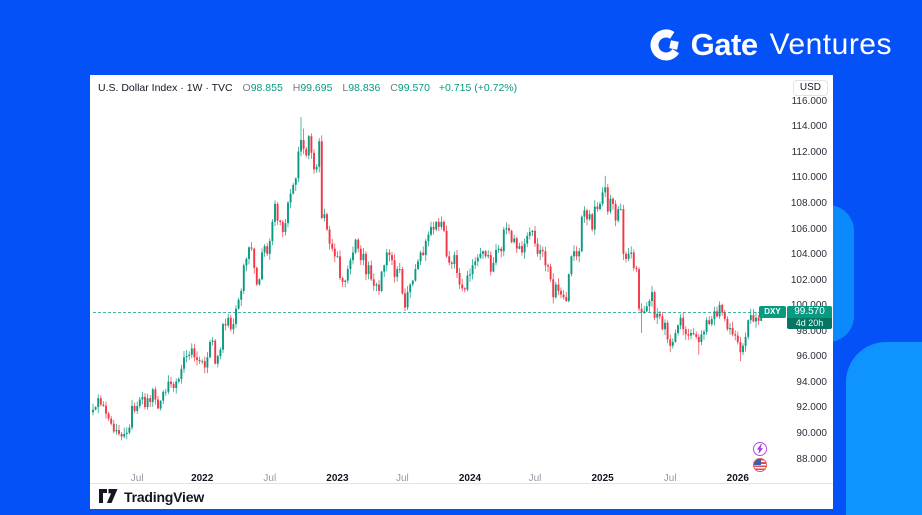  I want to click on brand-name-light: Ventures, so click(830, 44).